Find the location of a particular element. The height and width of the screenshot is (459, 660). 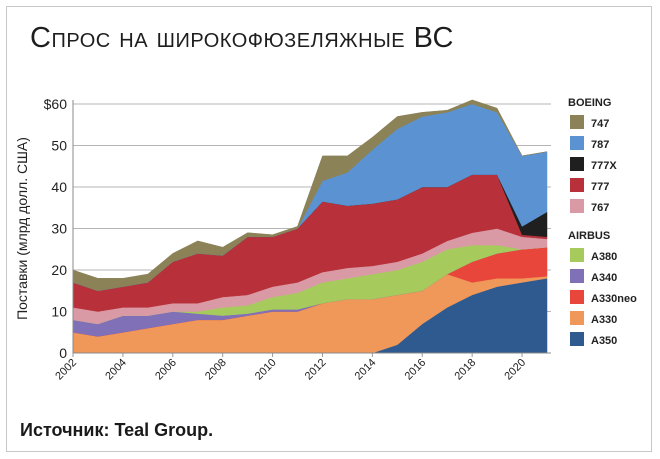

x-tick-label: 2014 is located at coordinates (366, 370).